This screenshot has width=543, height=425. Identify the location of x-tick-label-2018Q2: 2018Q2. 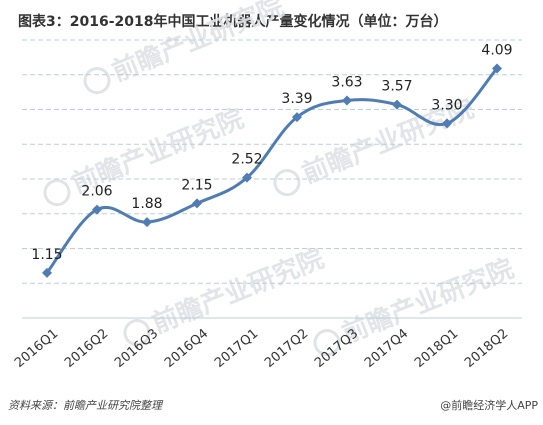
(486, 348).